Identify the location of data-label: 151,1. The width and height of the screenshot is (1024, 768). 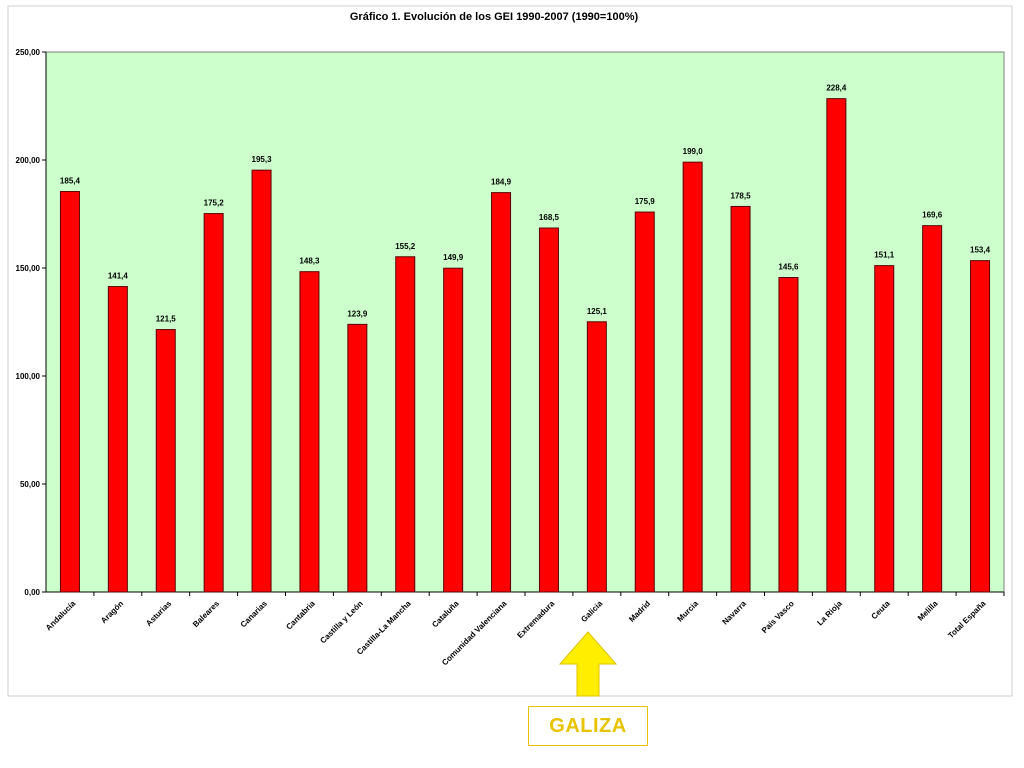
(884, 255).